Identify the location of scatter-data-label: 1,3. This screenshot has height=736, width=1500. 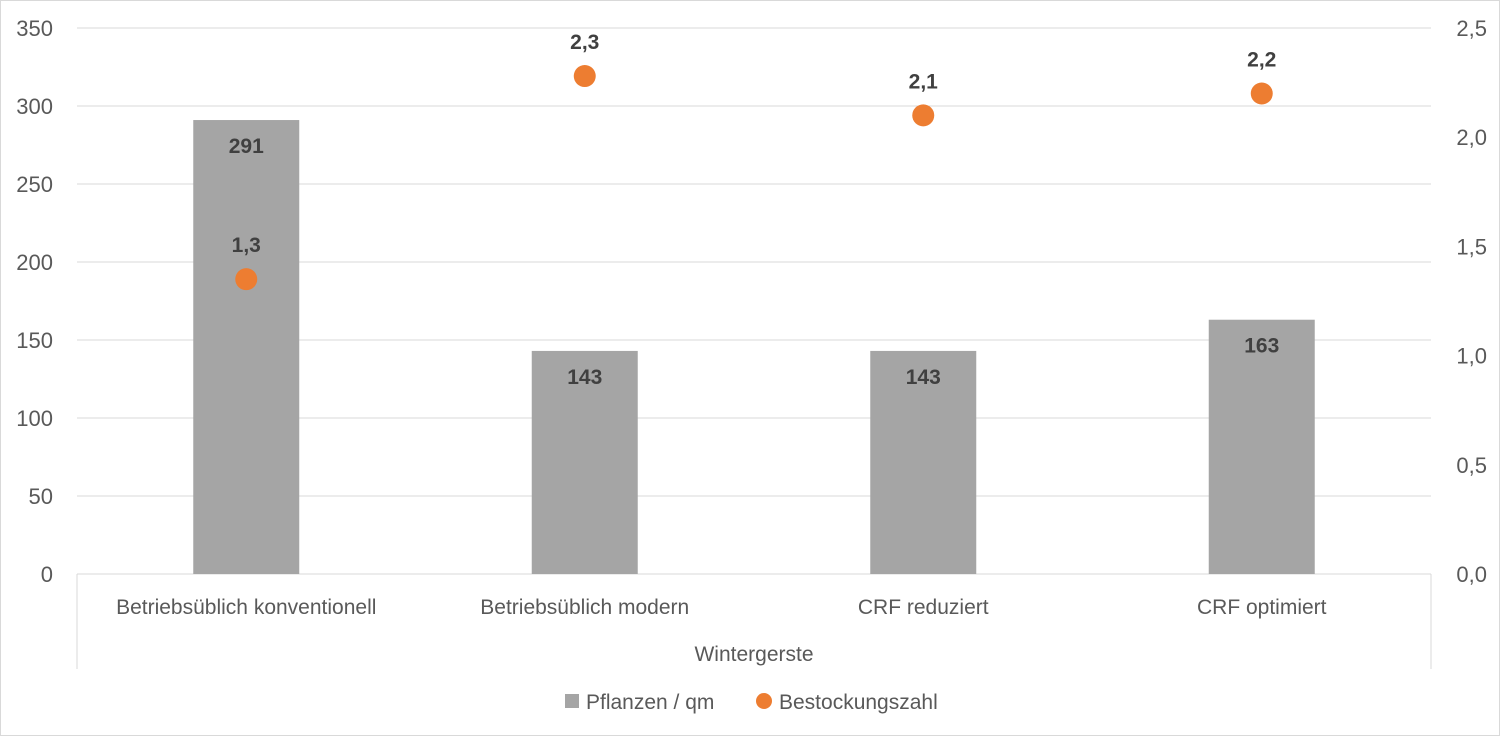
(246, 245).